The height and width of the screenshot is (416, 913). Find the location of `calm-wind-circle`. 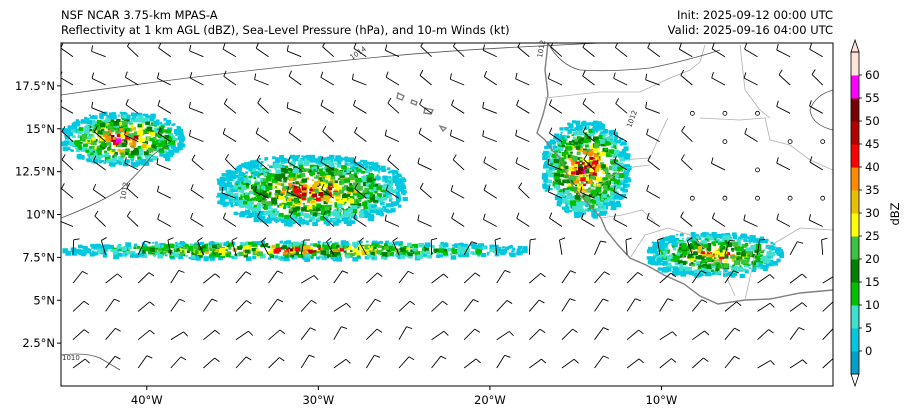

calm-wind-circle is located at coordinates (790, 198).